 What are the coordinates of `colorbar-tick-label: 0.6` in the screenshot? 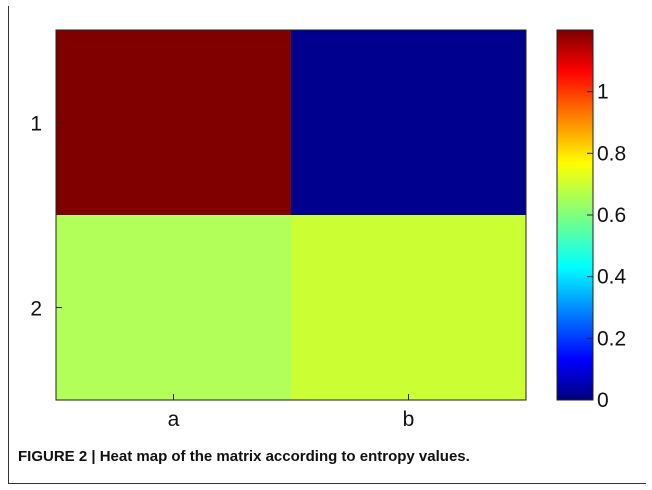 It's located at (611, 215).